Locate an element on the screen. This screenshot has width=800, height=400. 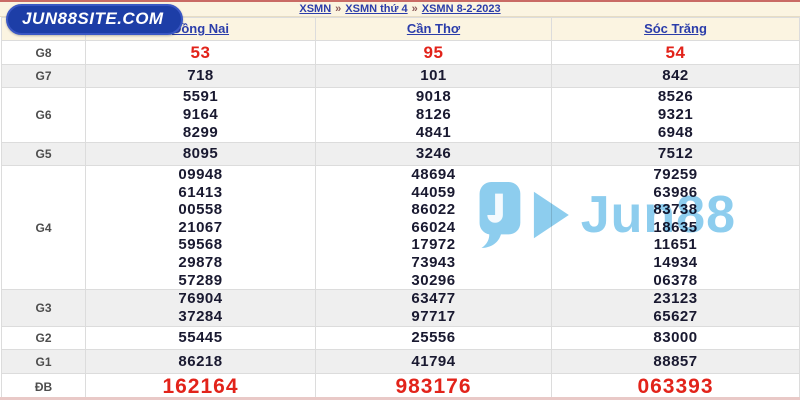
prize-cell: 7512 is located at coordinates (675, 154).